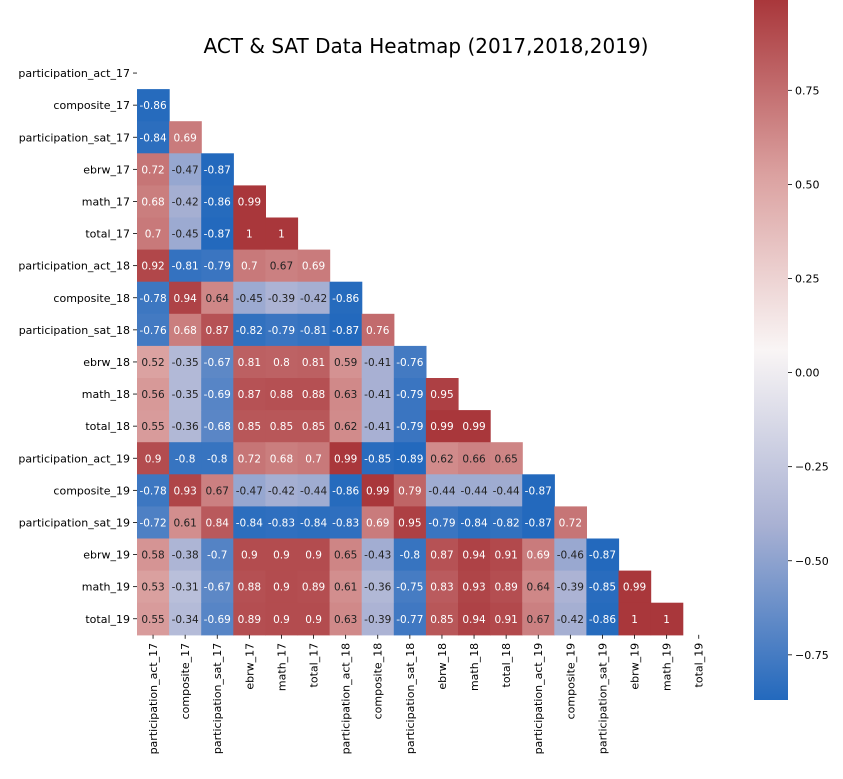  What do you see at coordinates (506, 665) in the screenshot?
I see `x-tick-label: total_18` at bounding box center [506, 665].